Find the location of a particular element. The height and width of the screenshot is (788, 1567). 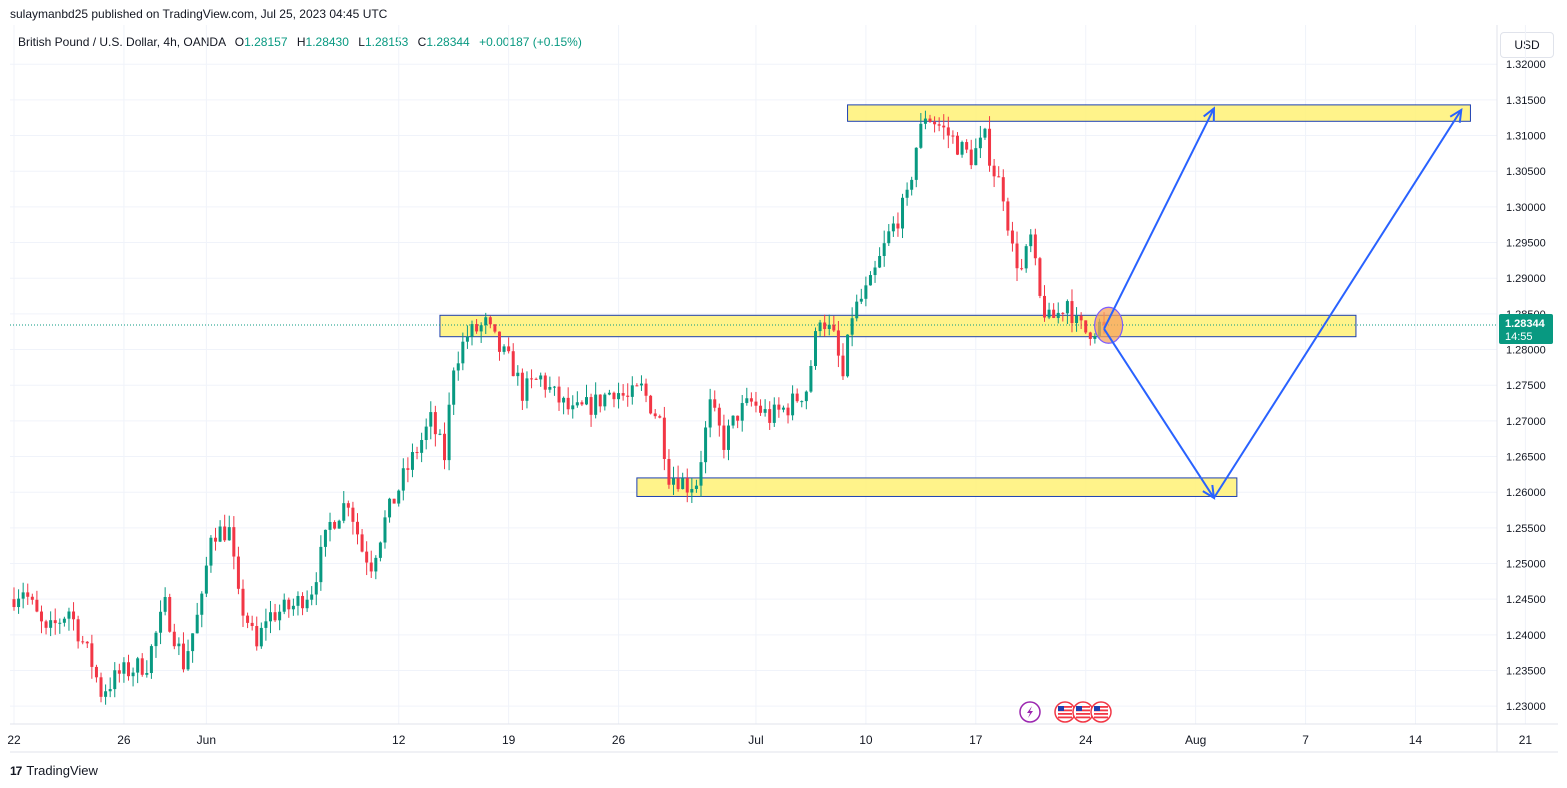

price-tick-label: 1.27000 is located at coordinates (1526, 422).